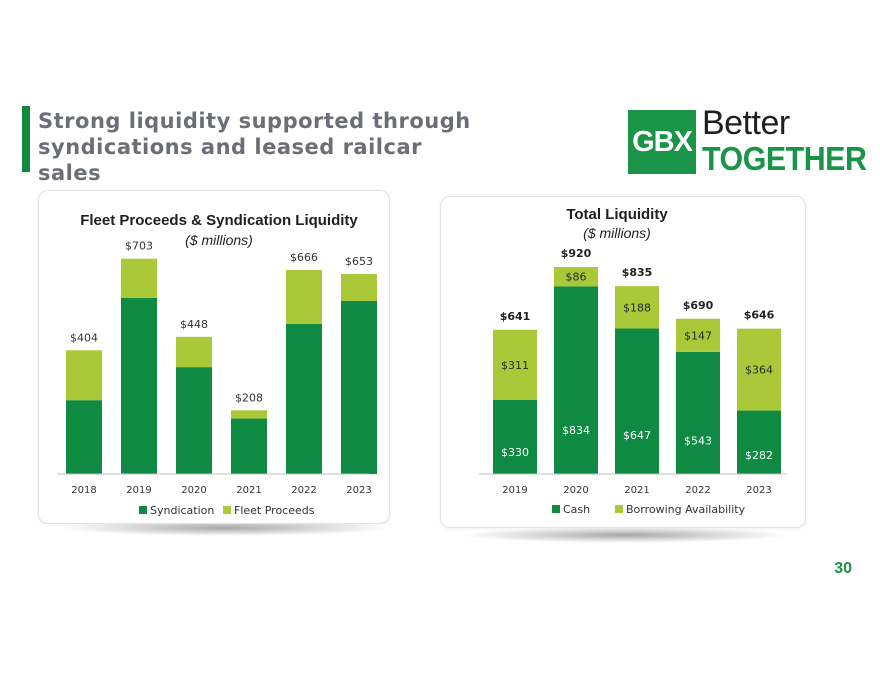 Image resolution: width=880 pixels, height=680 pixels. I want to click on chart2-legend: Cash Borrowing Availability, so click(649, 509).